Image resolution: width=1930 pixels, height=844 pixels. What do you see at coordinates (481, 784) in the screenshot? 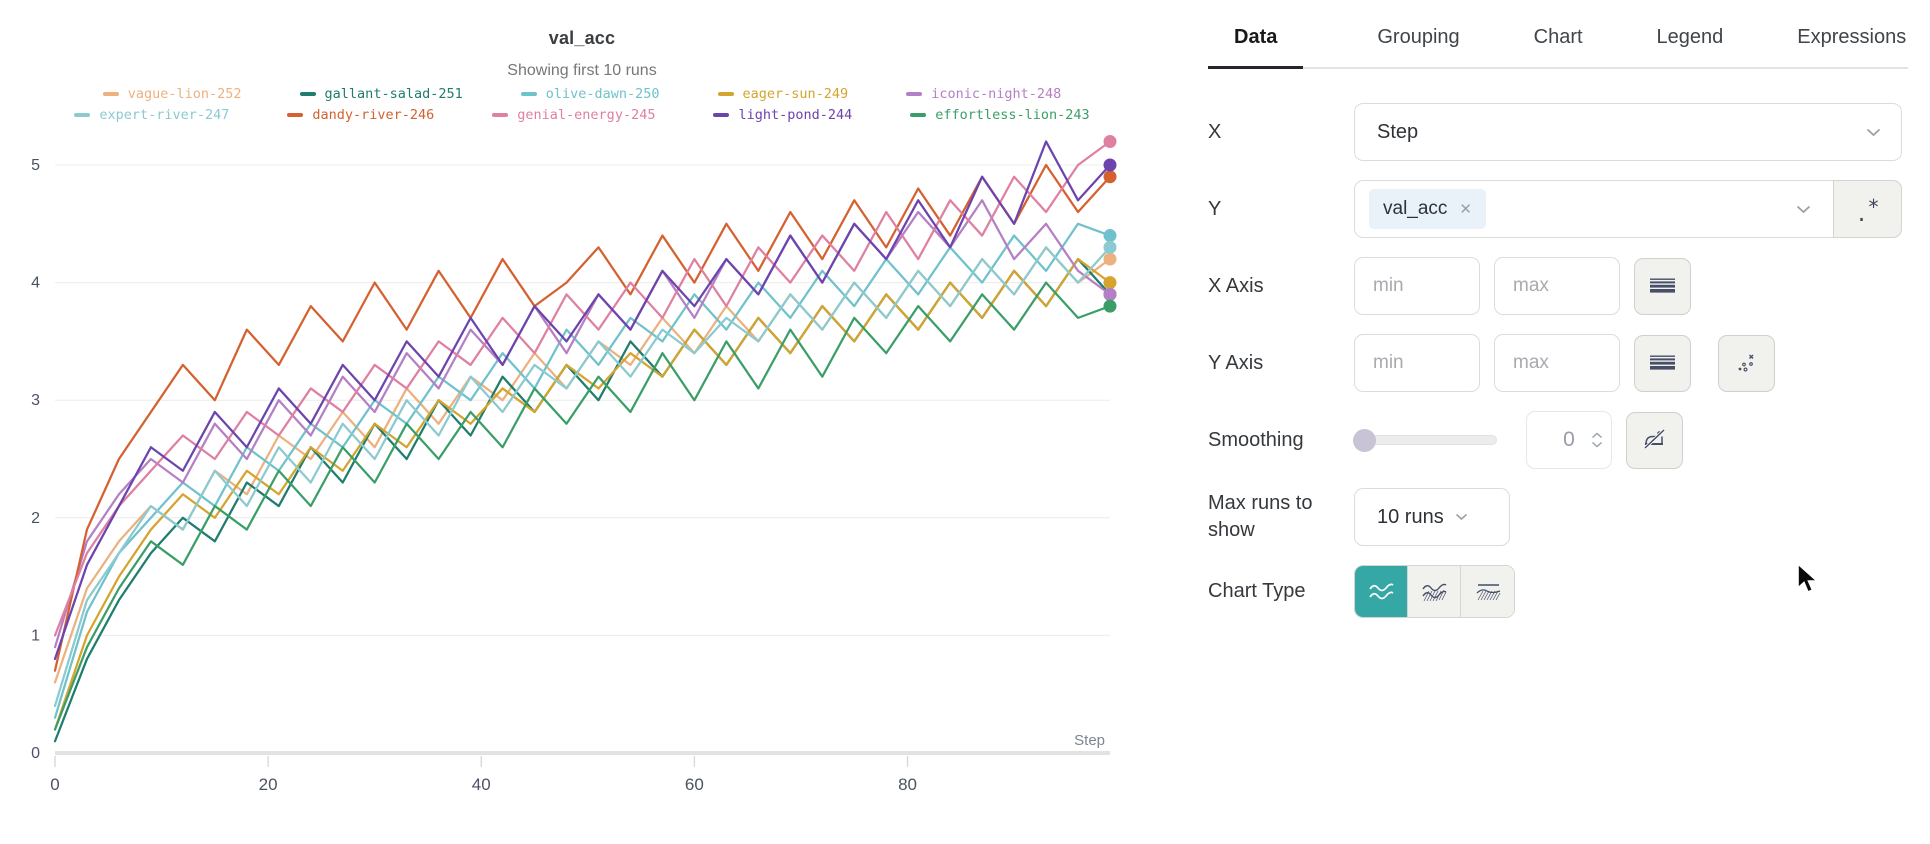
I see `x-tick-label: 40` at bounding box center [481, 784].